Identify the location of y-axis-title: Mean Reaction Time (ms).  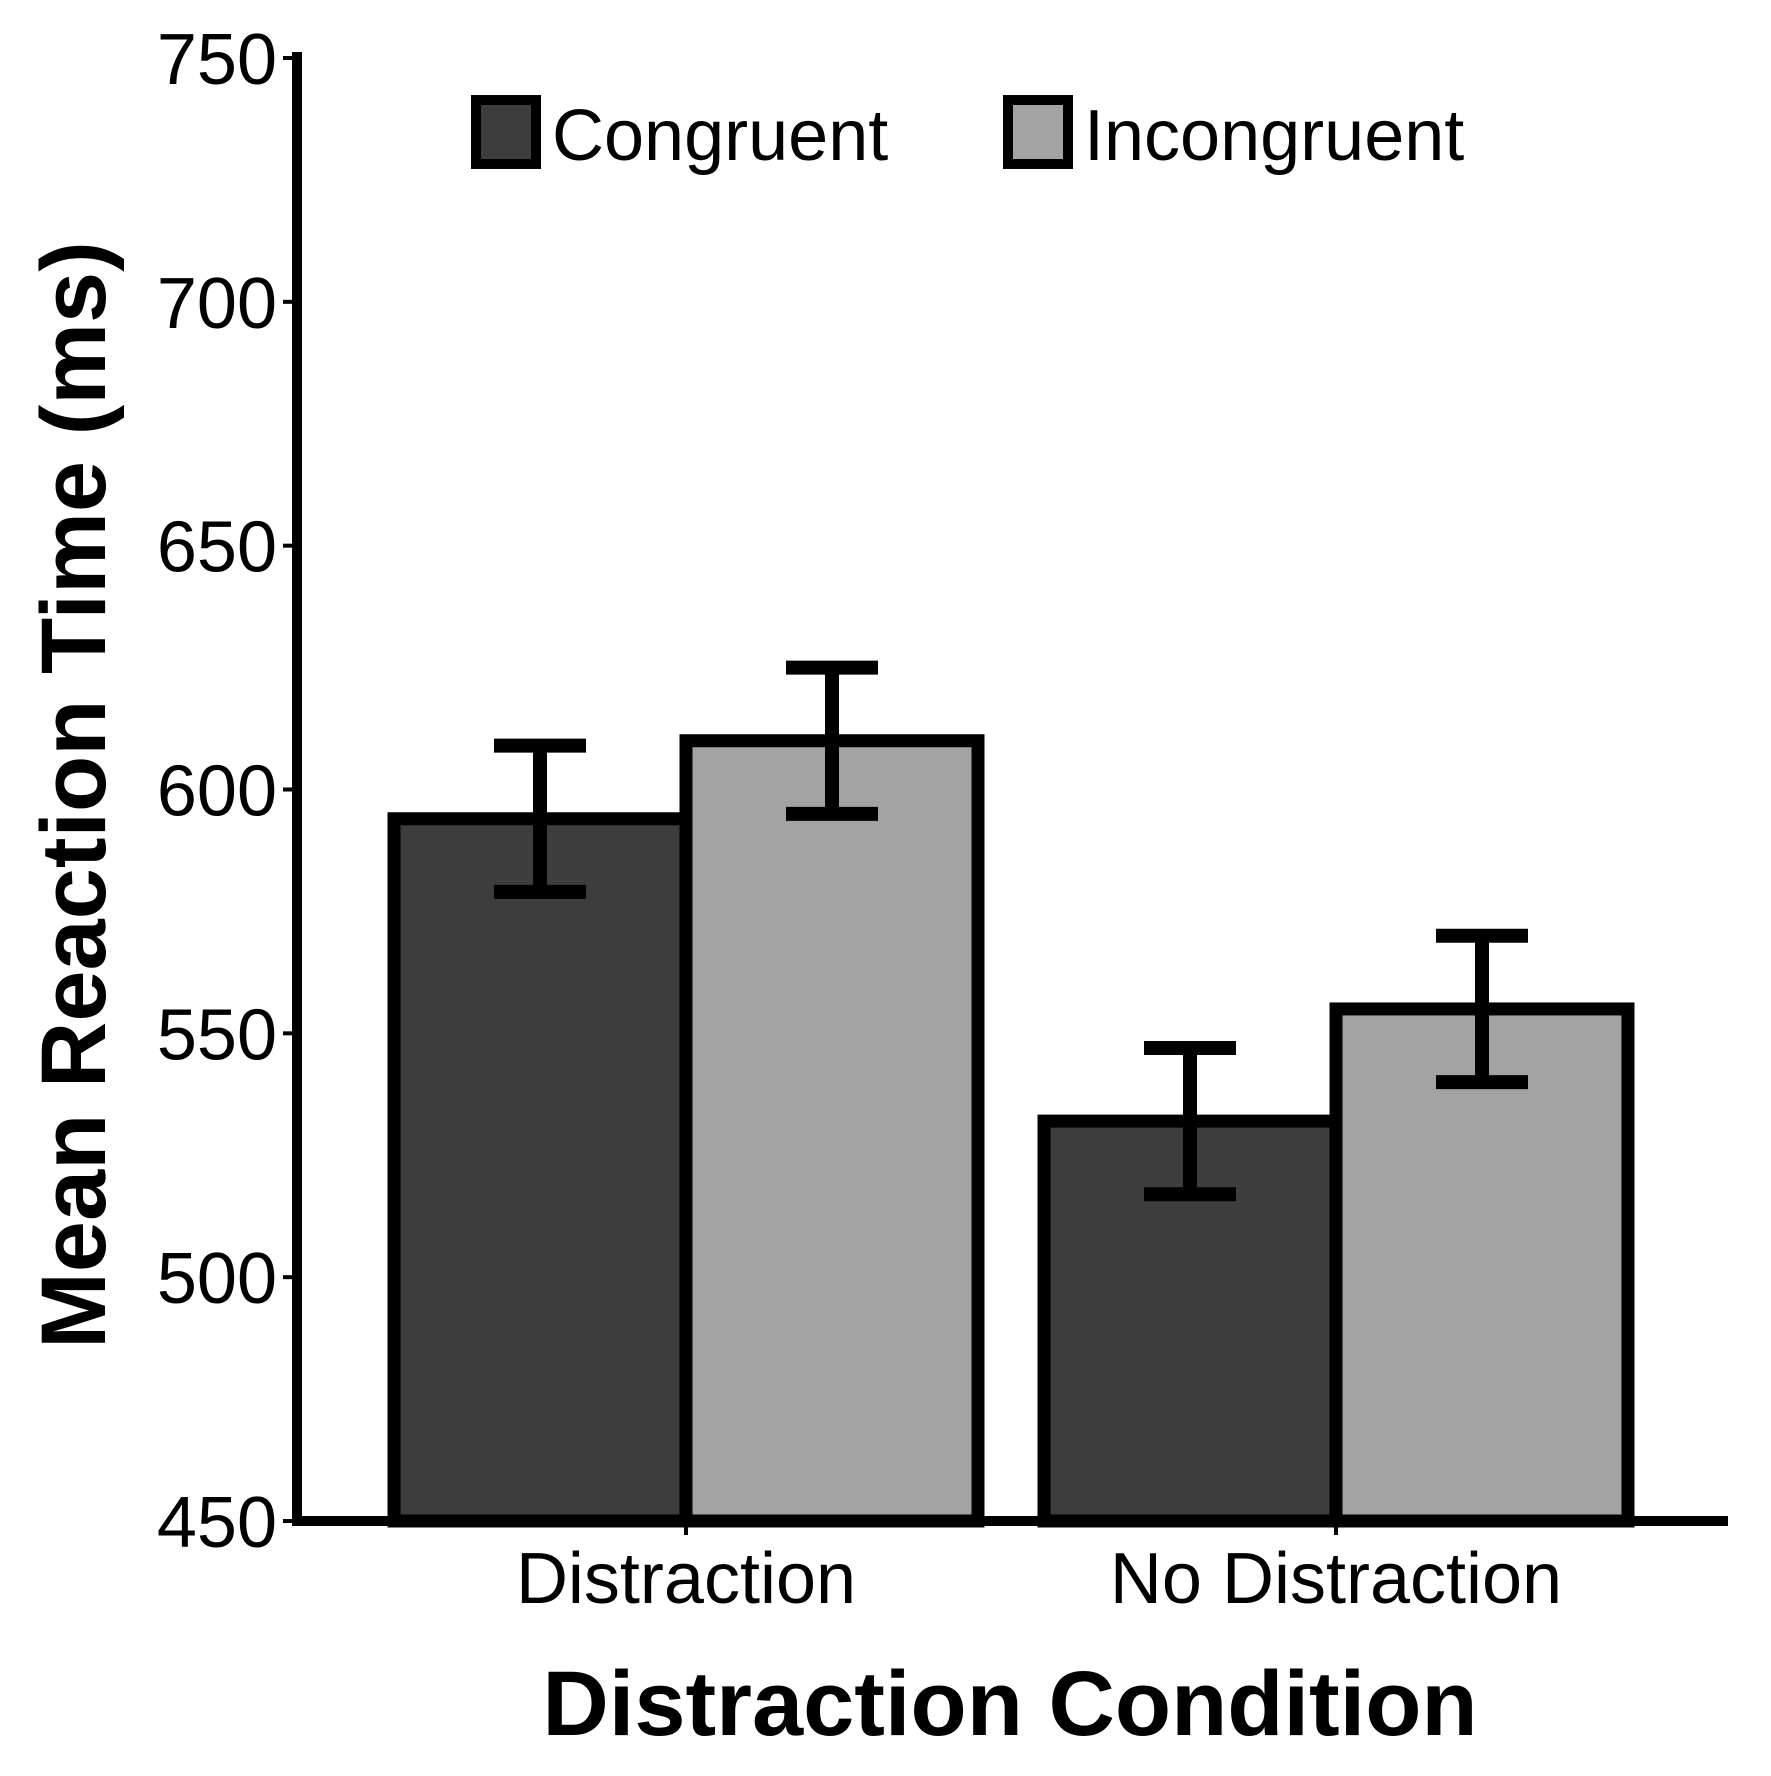
(74, 795).